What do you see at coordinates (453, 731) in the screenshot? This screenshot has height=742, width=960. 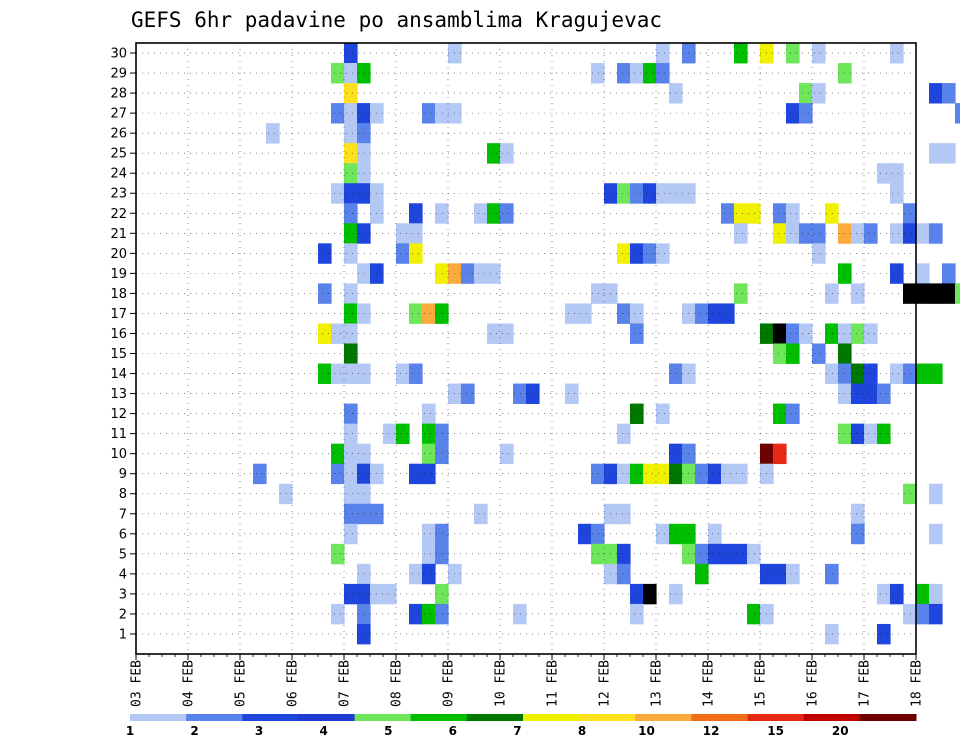 I see `legend-label: 6` at bounding box center [453, 731].